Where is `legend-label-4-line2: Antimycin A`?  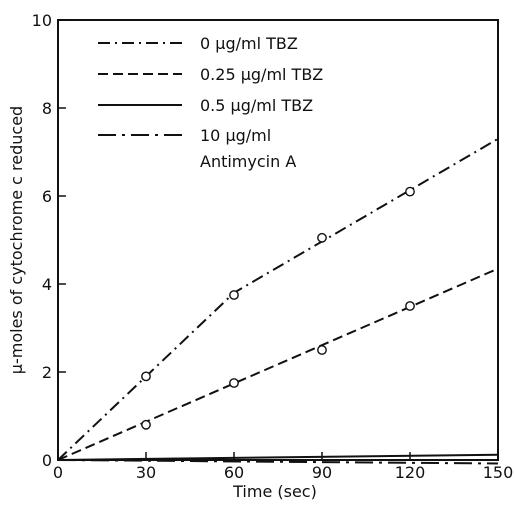 legend-label-4-line2: Antimycin A is located at coordinates (248, 161).